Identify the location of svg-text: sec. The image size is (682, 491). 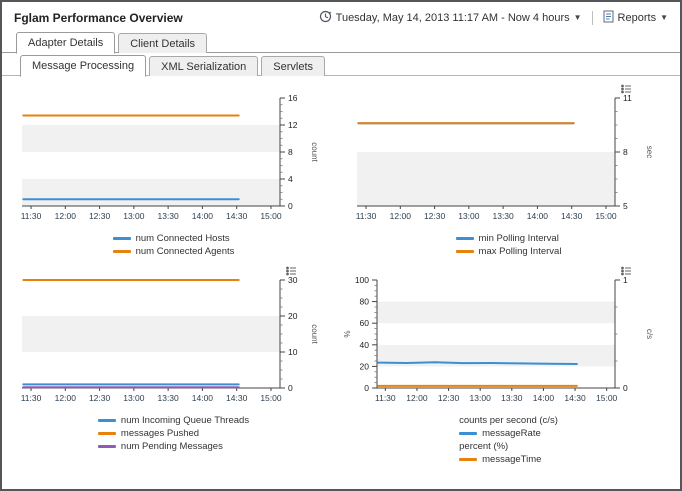
(649, 152).